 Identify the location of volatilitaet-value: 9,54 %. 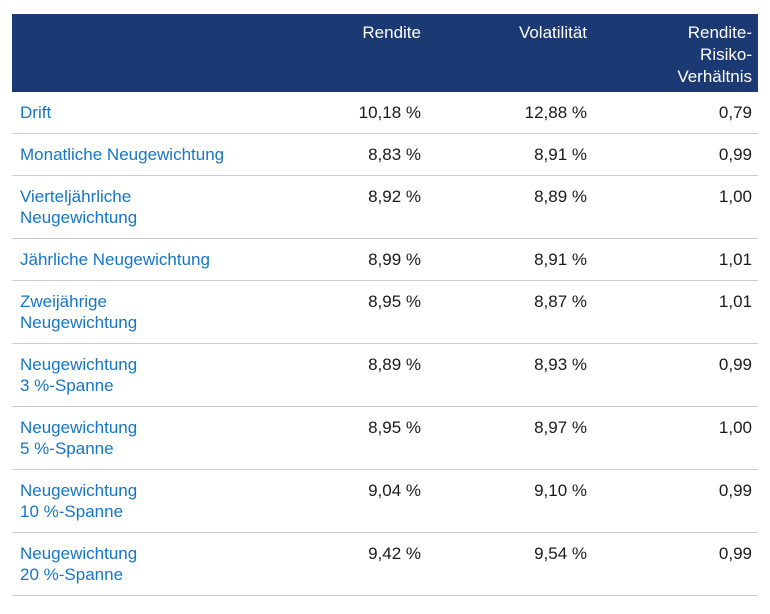
(560, 553).